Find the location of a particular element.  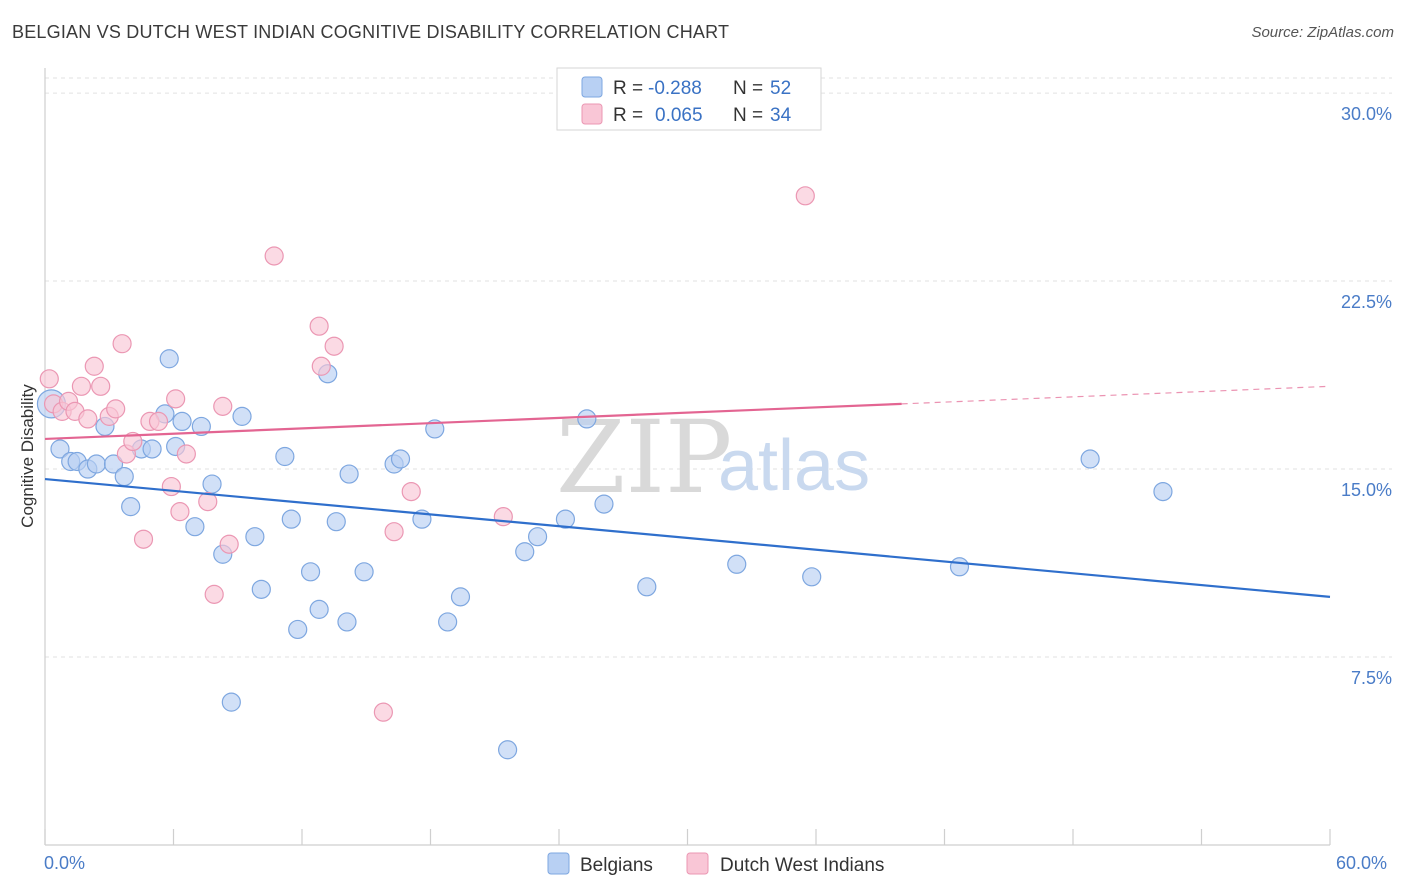

bottom-legend: Belgians Dutch West Indians is located at coordinates (715, 864).